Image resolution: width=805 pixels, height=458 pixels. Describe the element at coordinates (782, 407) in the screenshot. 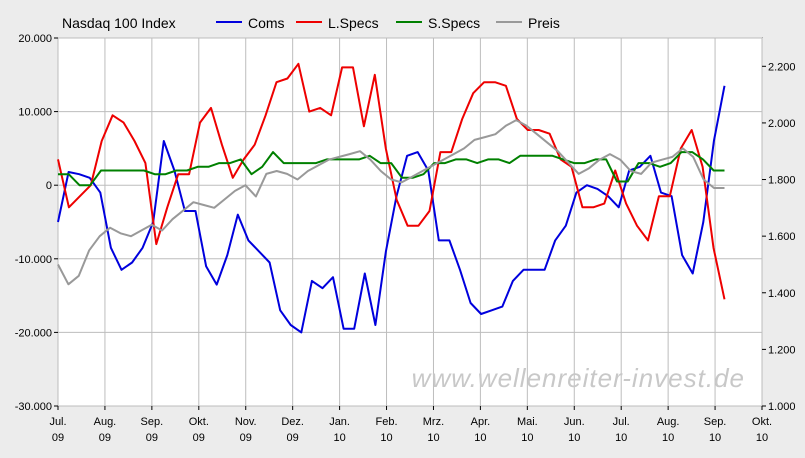

I see `y-right-tick-label: 1.000` at that location.